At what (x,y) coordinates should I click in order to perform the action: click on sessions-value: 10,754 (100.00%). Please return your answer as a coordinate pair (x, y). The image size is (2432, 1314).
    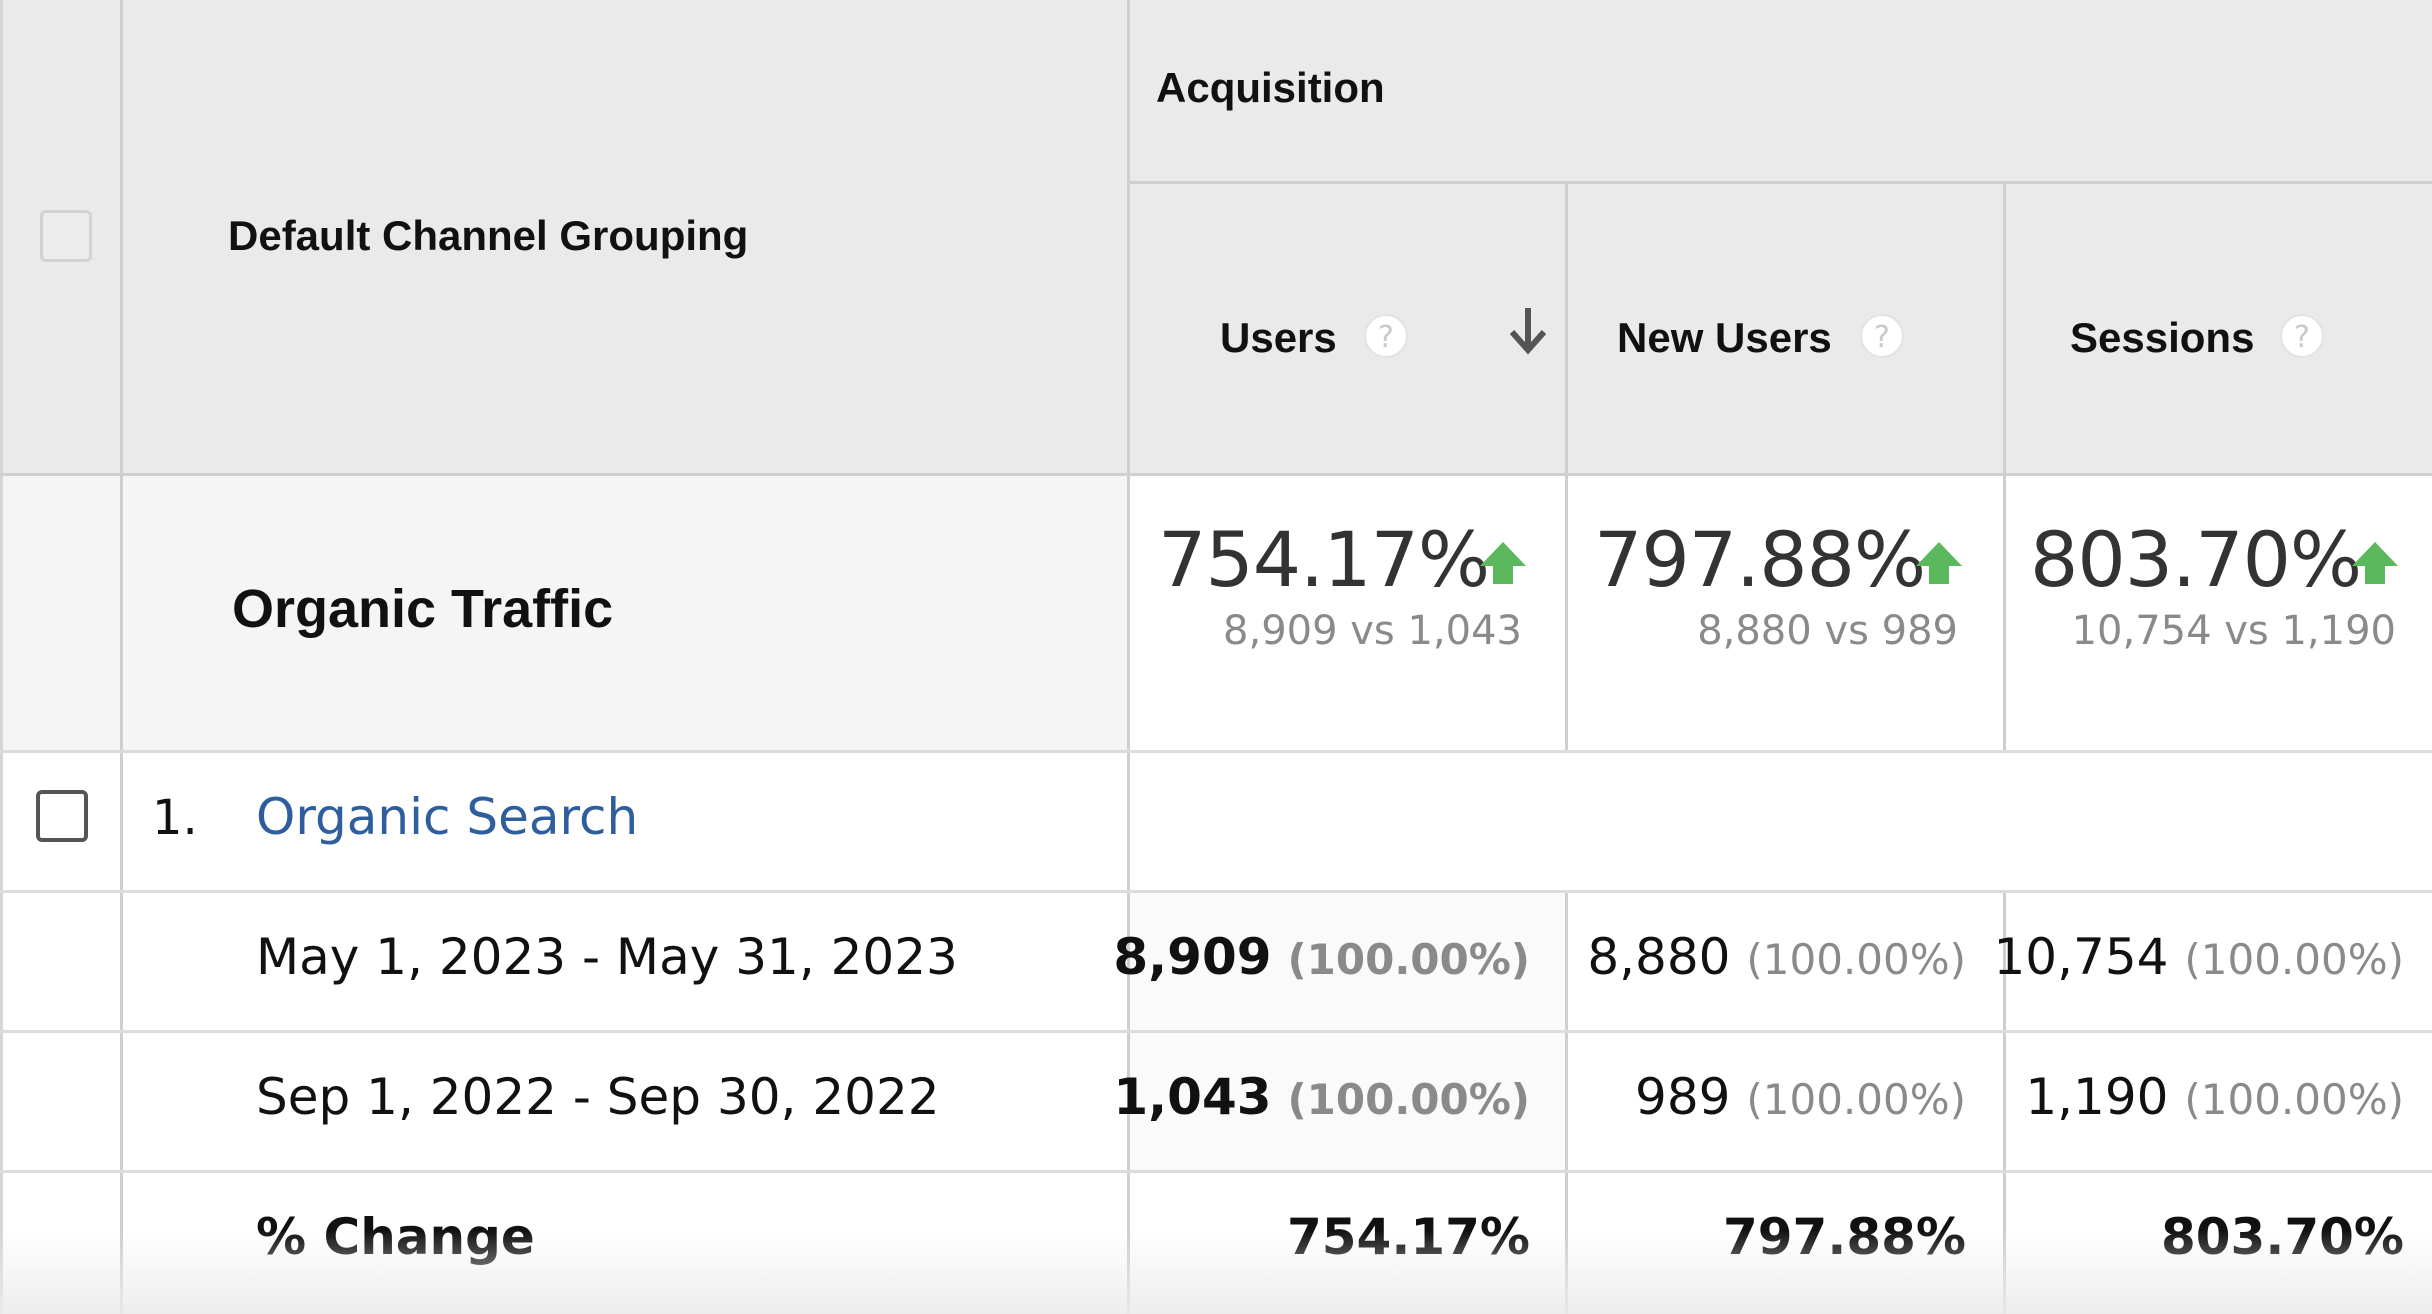
    Looking at the image, I should click on (2199, 957).